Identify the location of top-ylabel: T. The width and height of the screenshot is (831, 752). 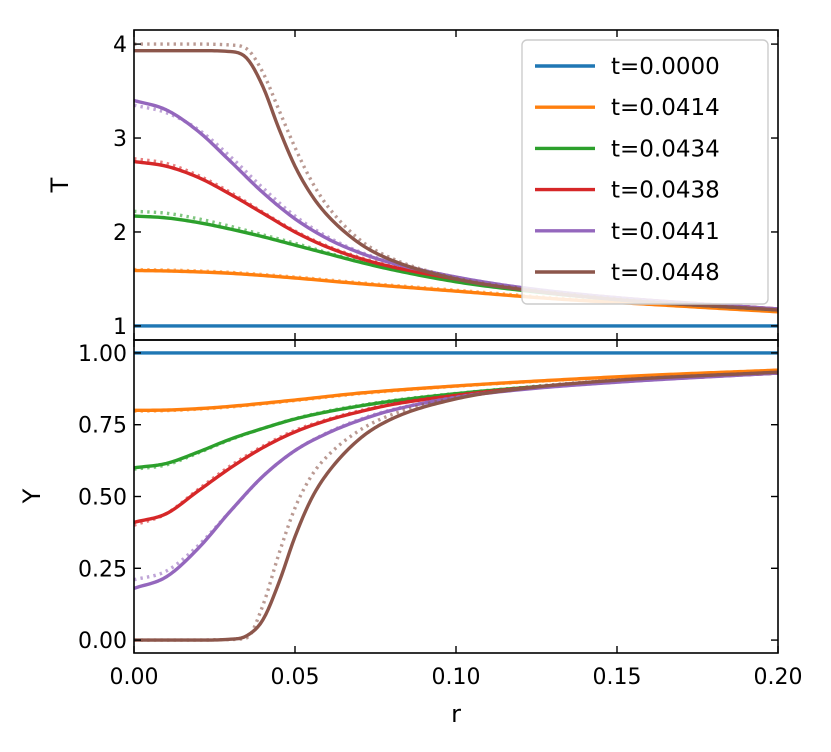
(60, 185).